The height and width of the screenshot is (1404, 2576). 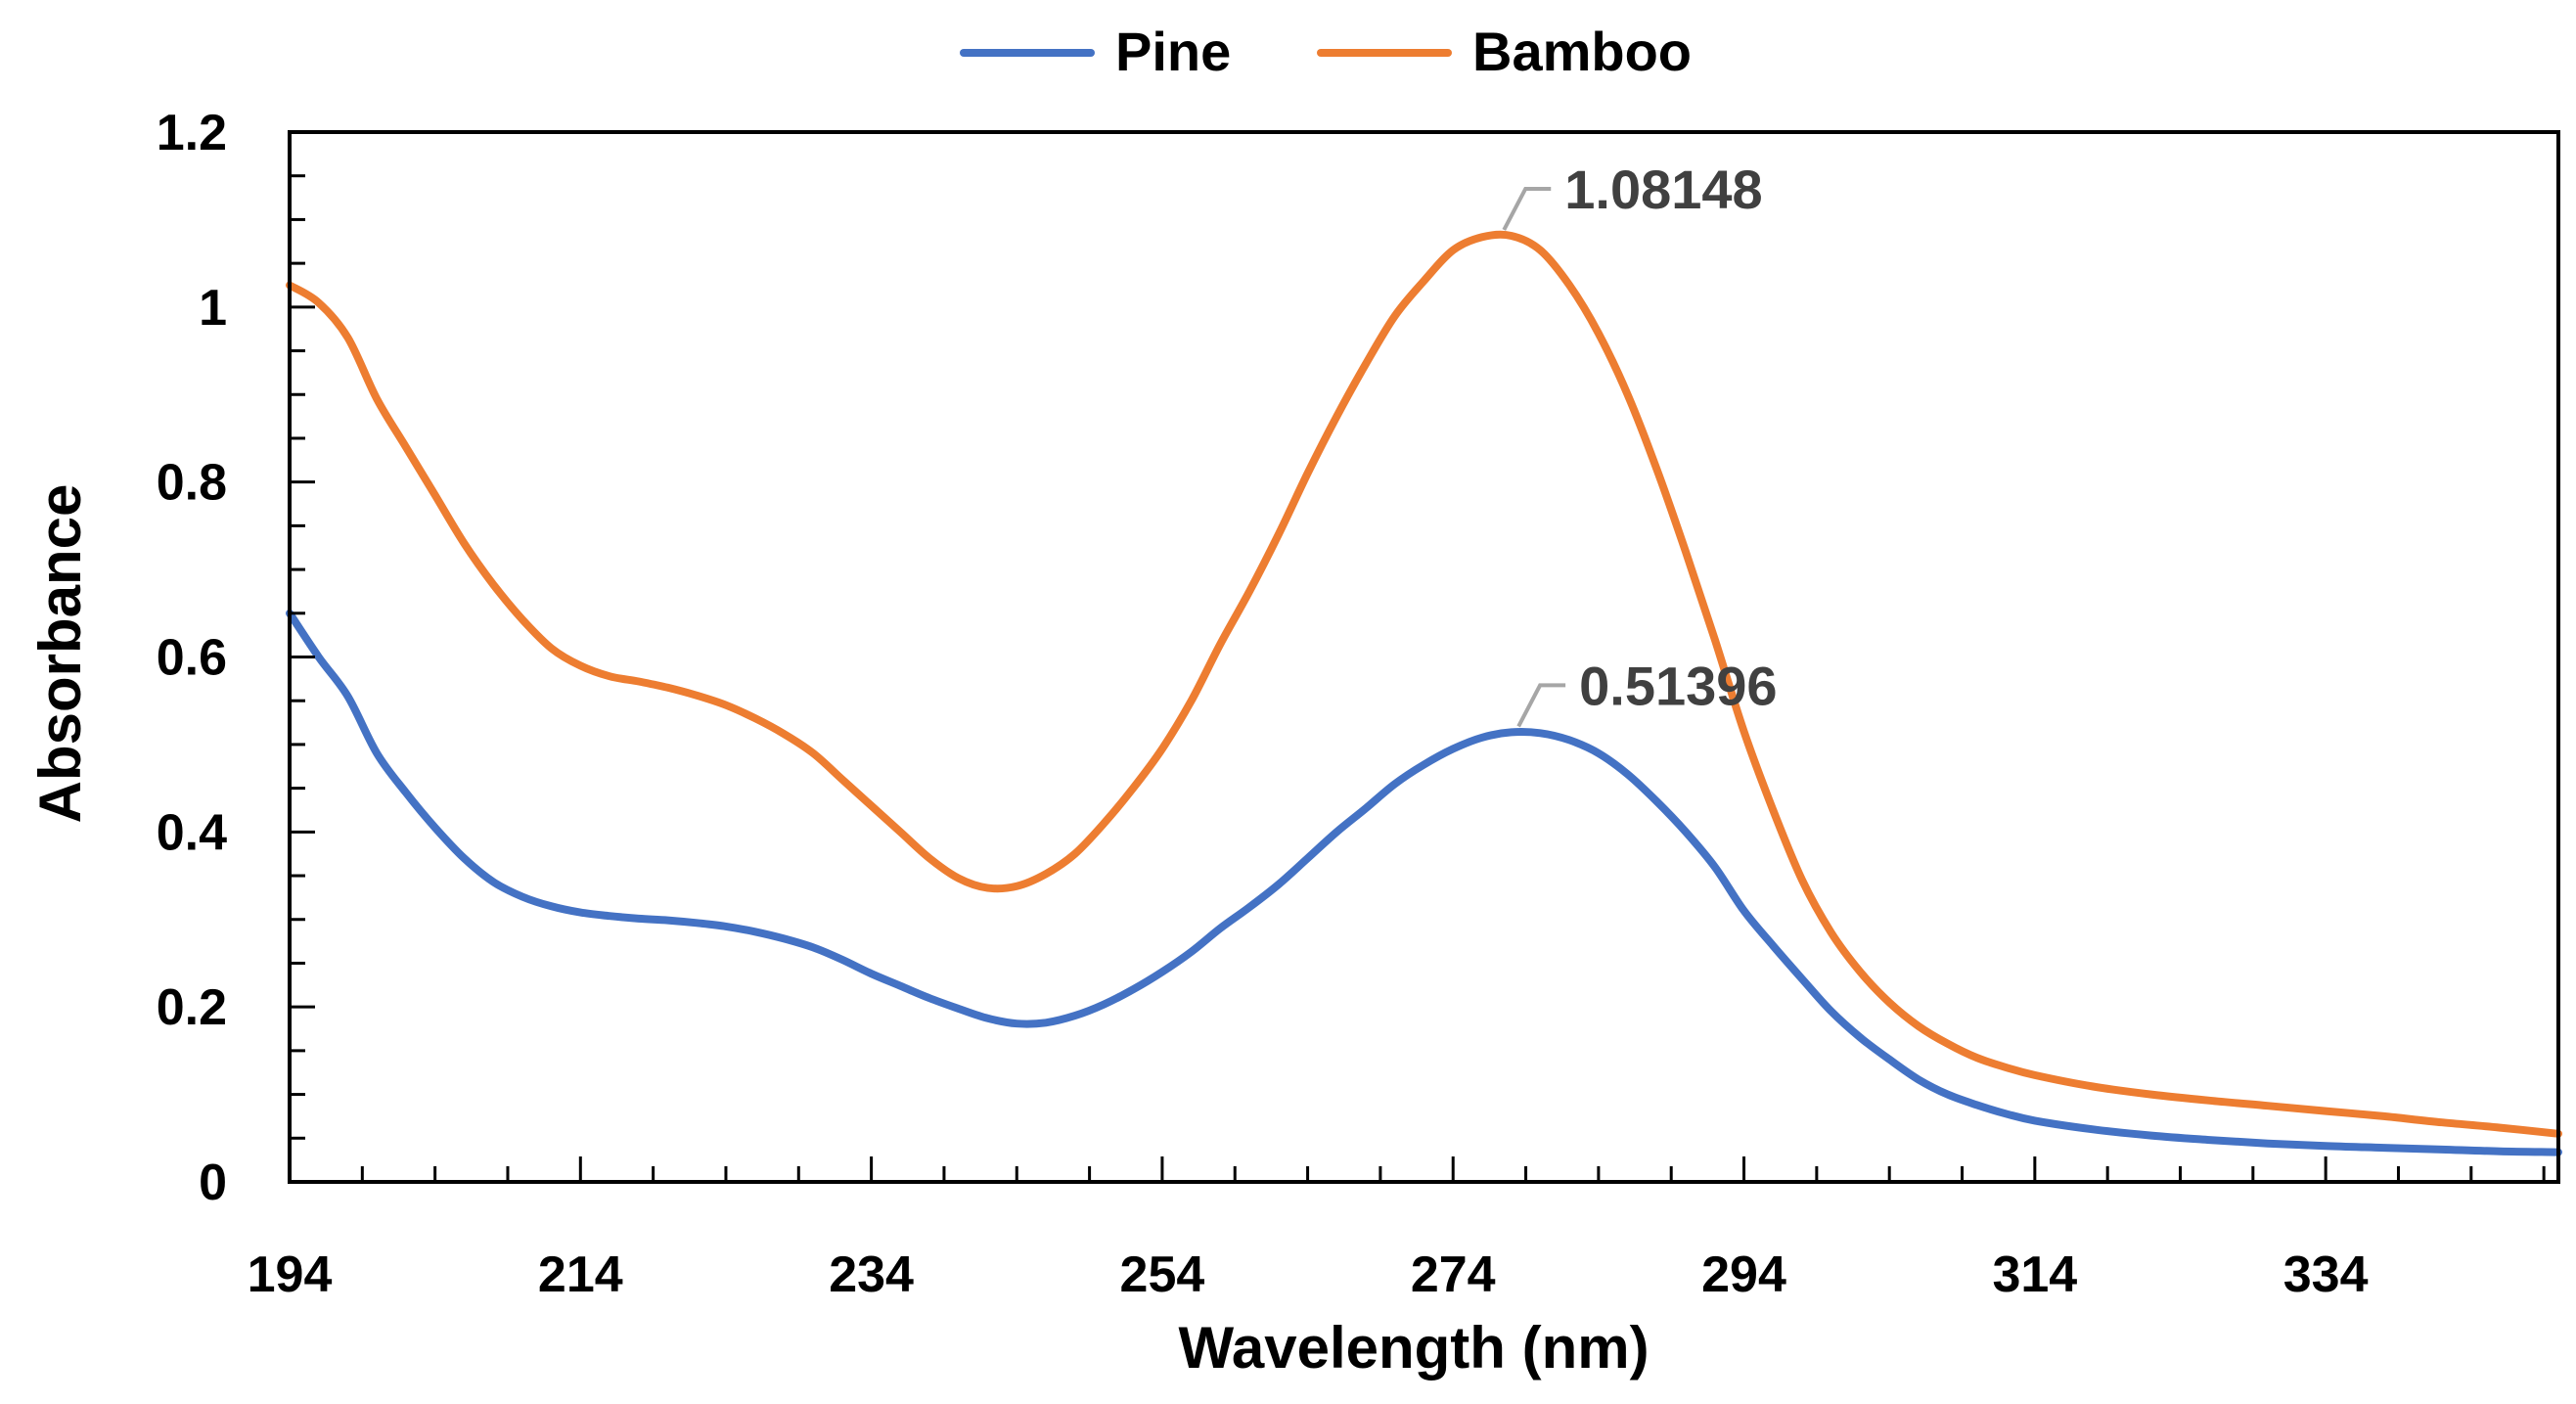 What do you see at coordinates (290, 1274) in the screenshot?
I see `x-tick-label: 194` at bounding box center [290, 1274].